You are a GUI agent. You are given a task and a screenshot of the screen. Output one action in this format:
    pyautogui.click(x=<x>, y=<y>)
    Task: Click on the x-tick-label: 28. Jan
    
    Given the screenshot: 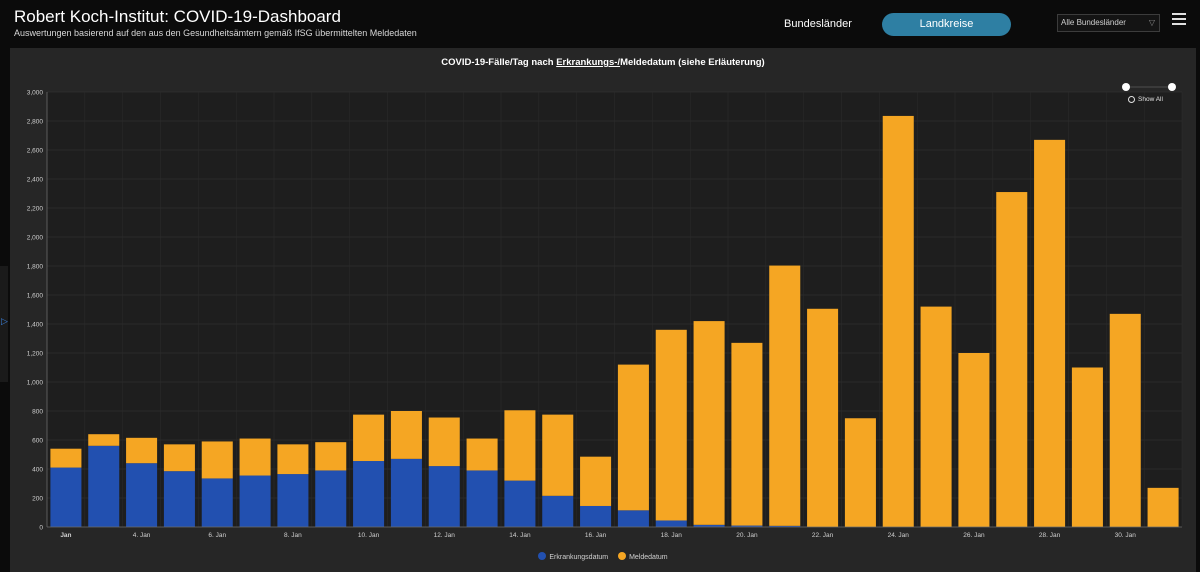 What is the action you would take?
    pyautogui.click(x=1050, y=535)
    